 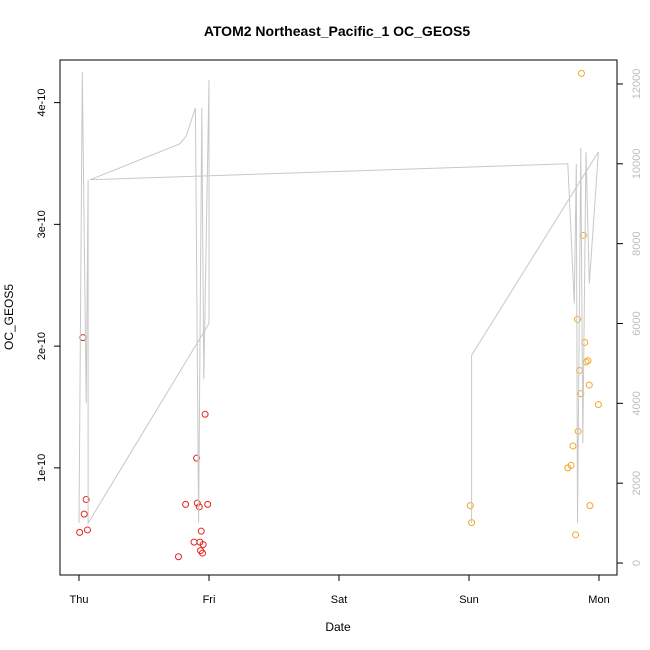 I want to click on y2-tick-label: 2000, so click(x=637, y=483).